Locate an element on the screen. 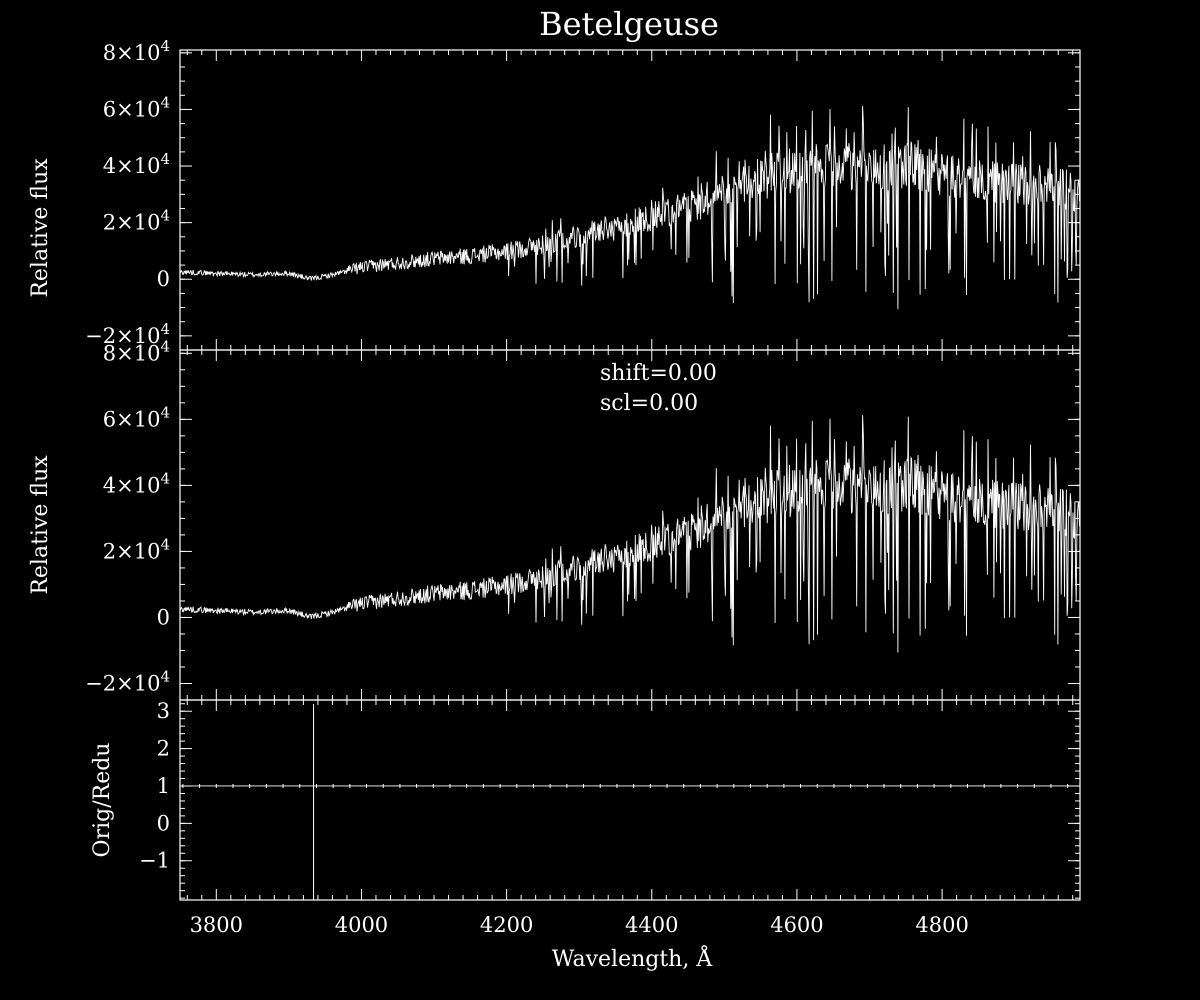 The image size is (1200, 1000). y-tick-label: 2 is located at coordinates (163, 749).